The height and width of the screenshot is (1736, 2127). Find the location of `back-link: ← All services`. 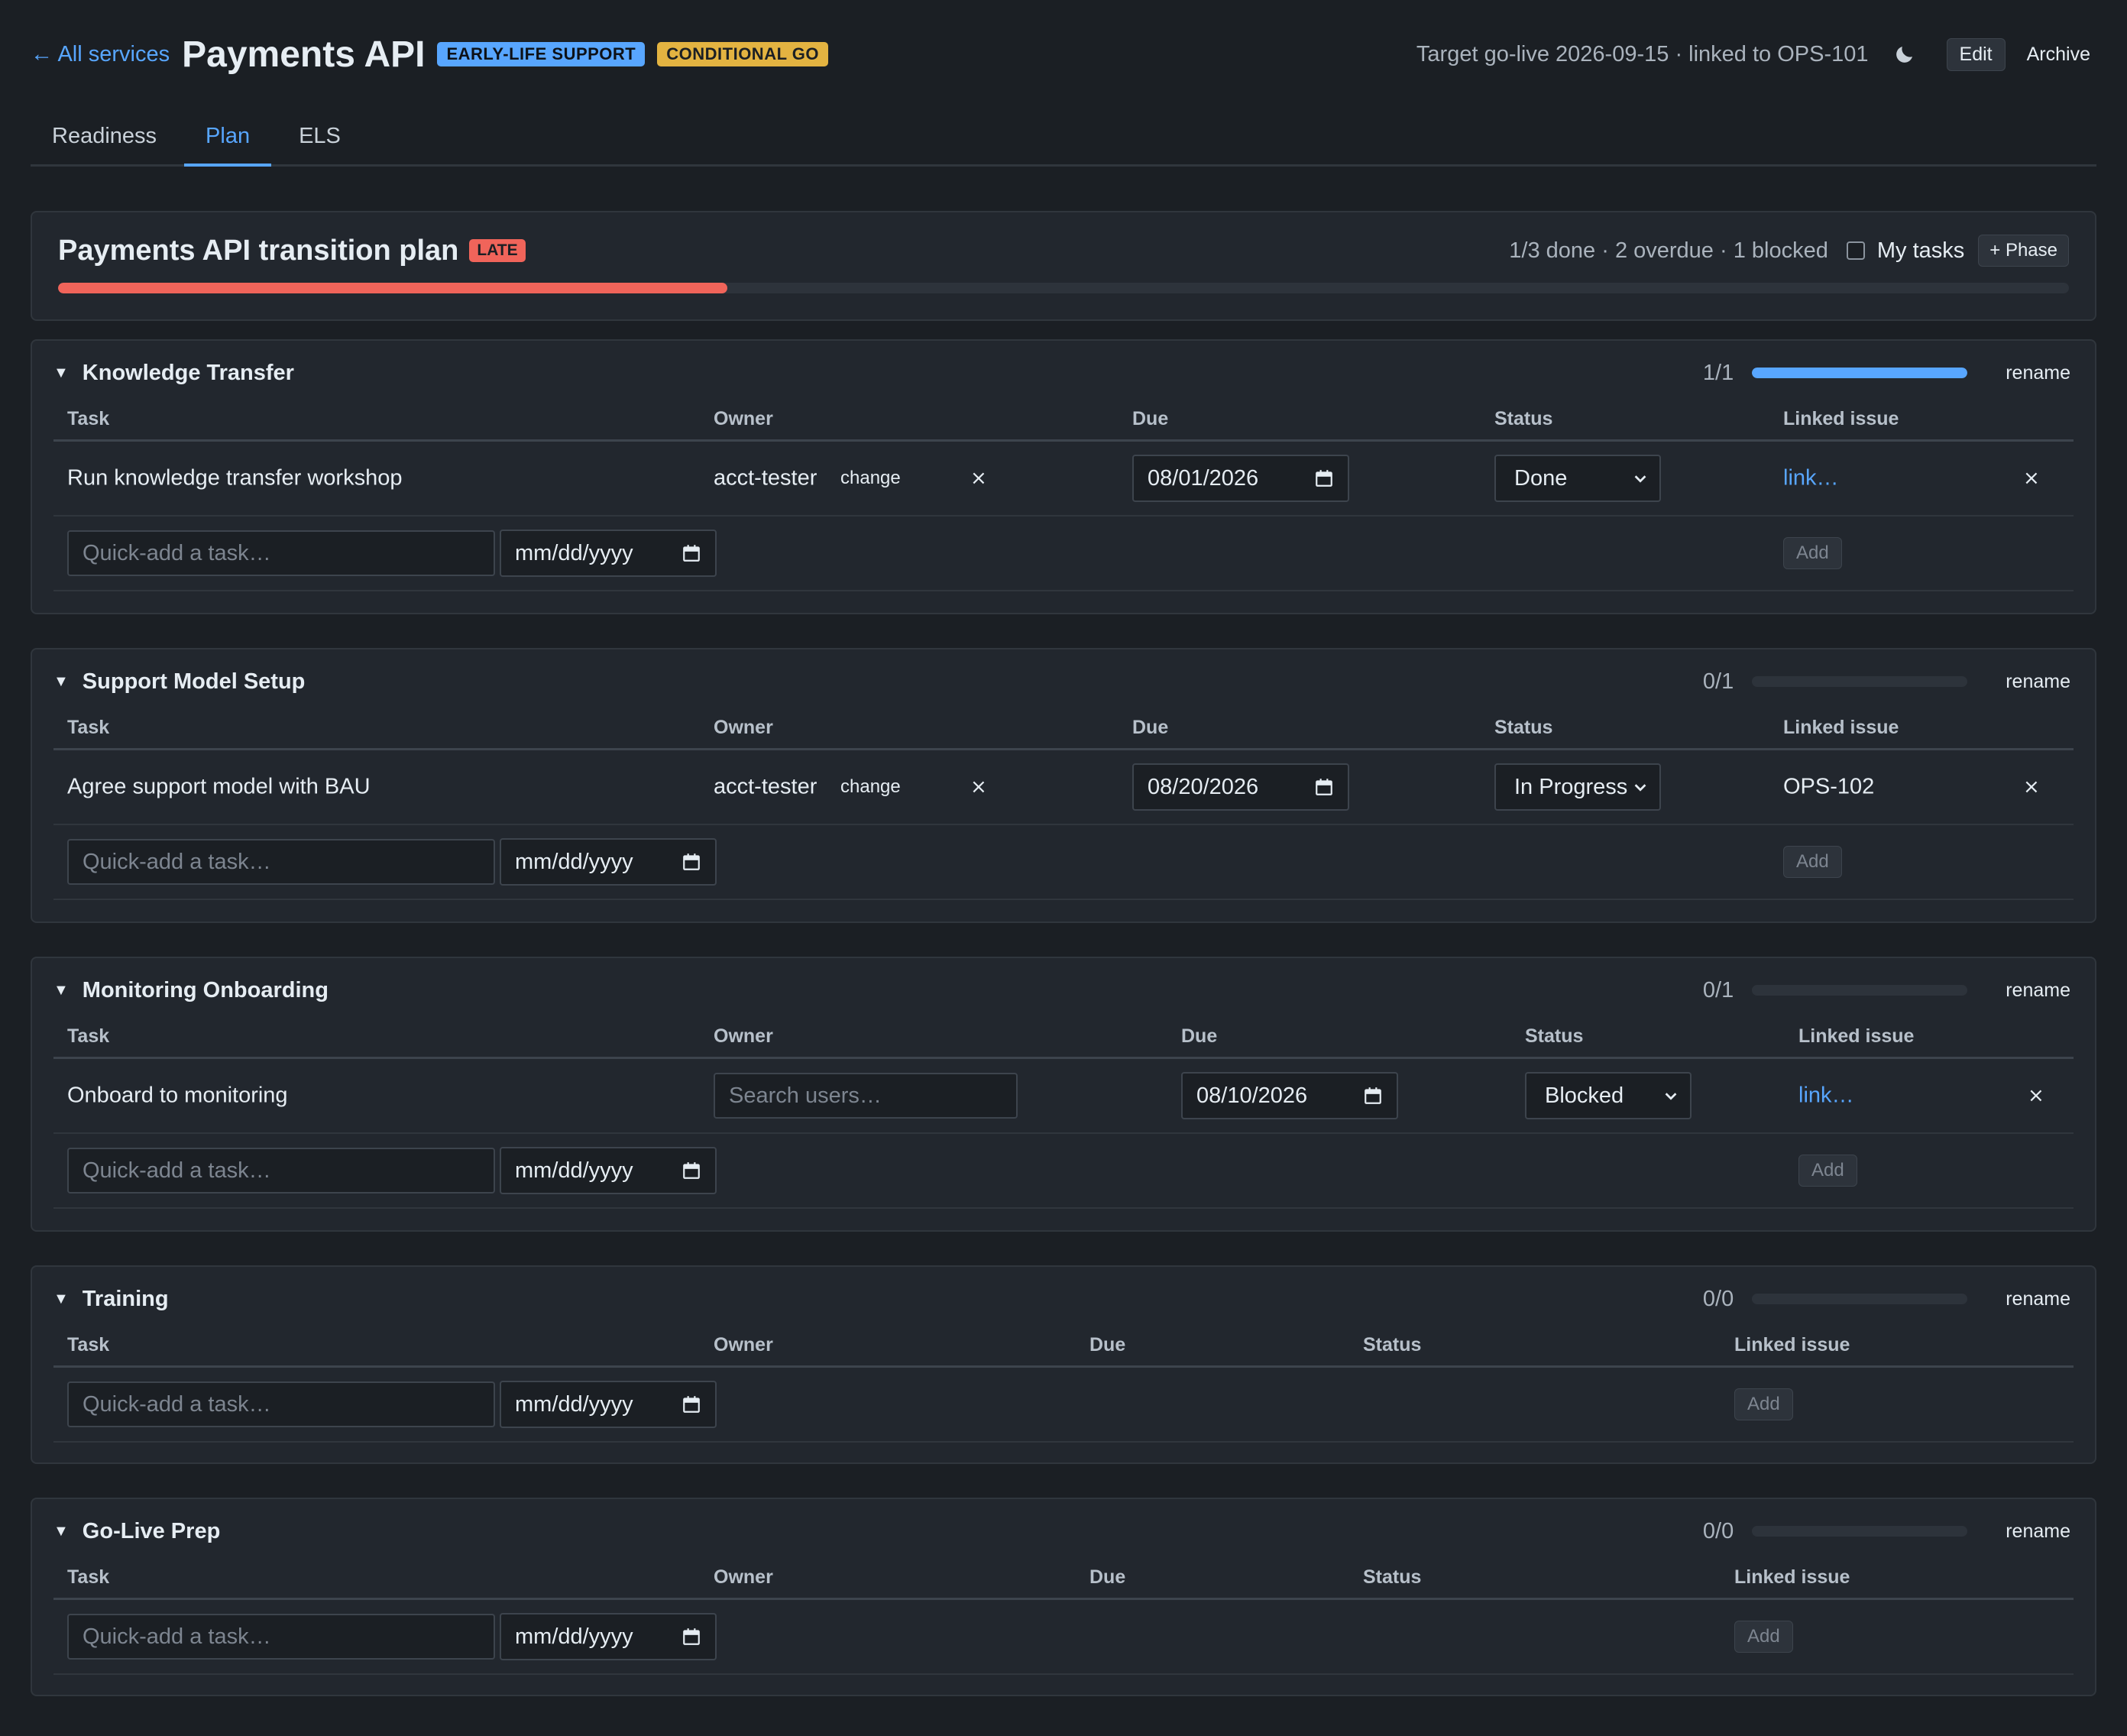

back-link: ← All services is located at coordinates (100, 53).